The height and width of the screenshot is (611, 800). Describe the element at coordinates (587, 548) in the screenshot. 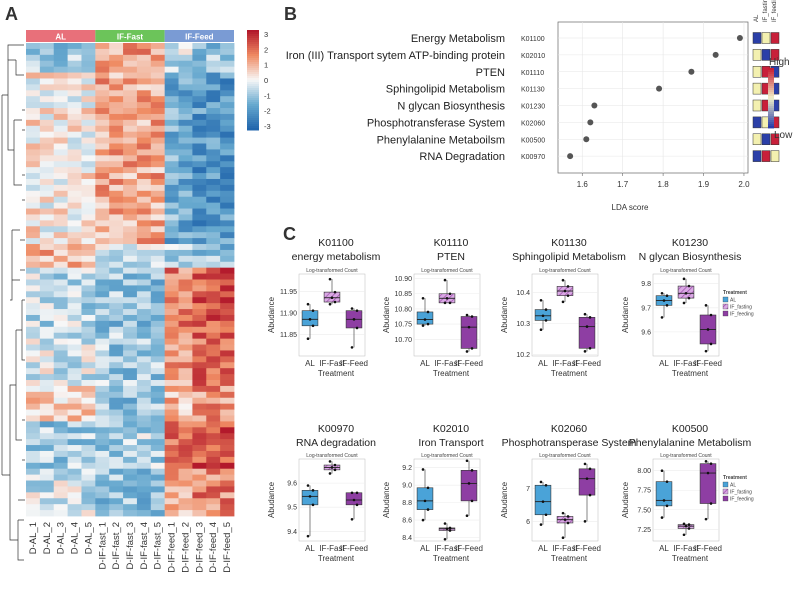

I see `boxplot-xtick: IF-Feed` at that location.